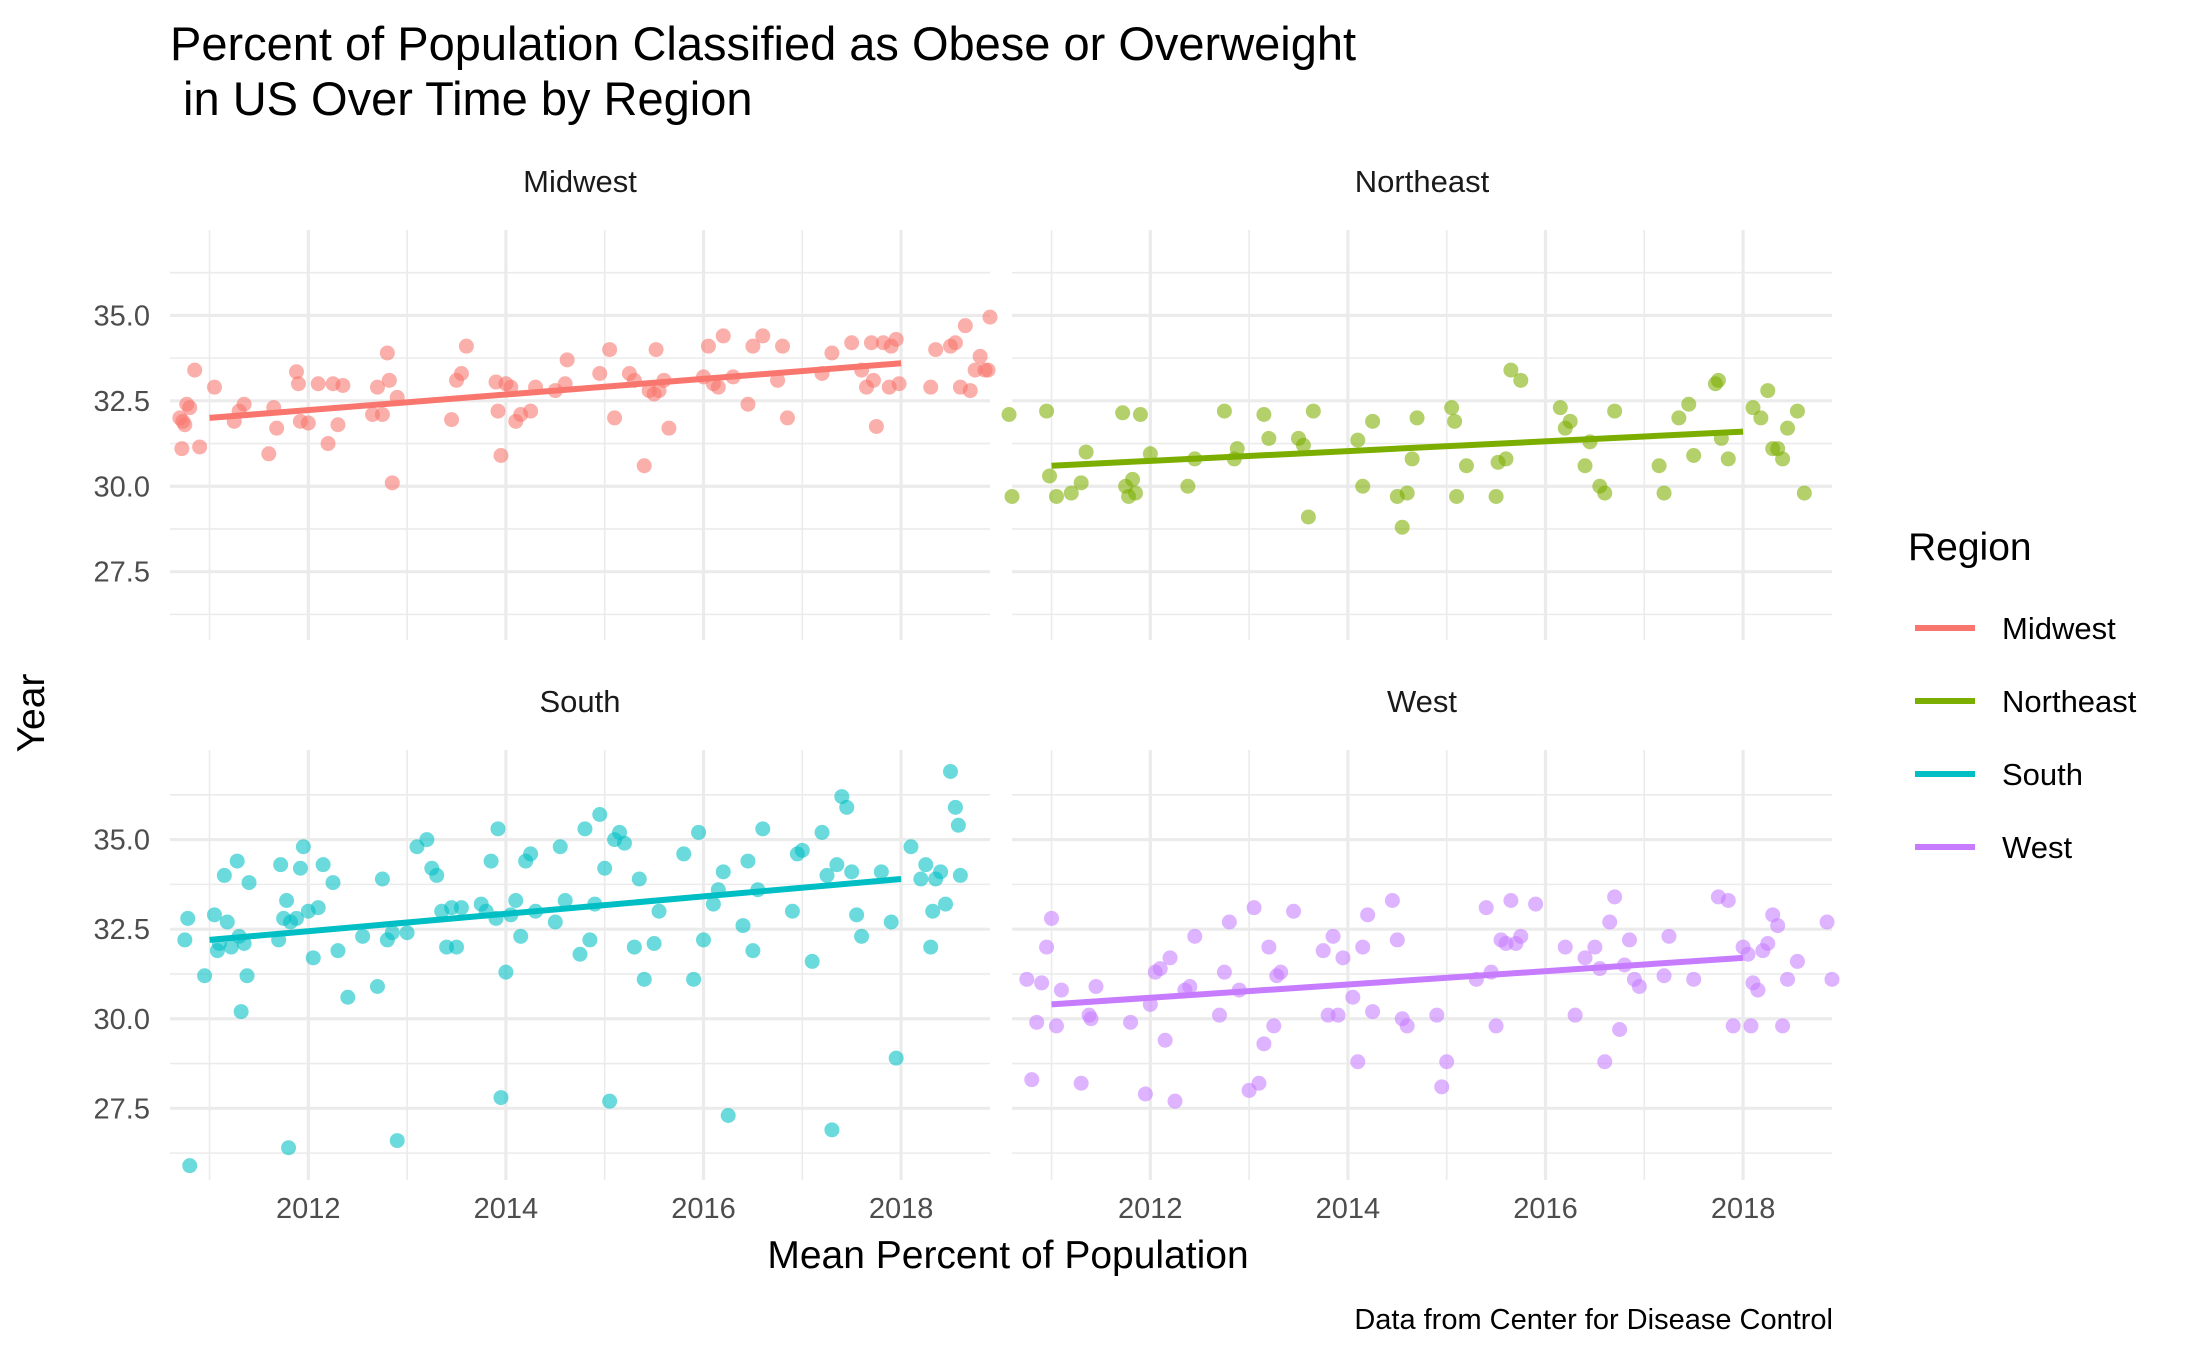 The image size is (2187, 1351). I want to click on trend-line-south, so click(555, 909).